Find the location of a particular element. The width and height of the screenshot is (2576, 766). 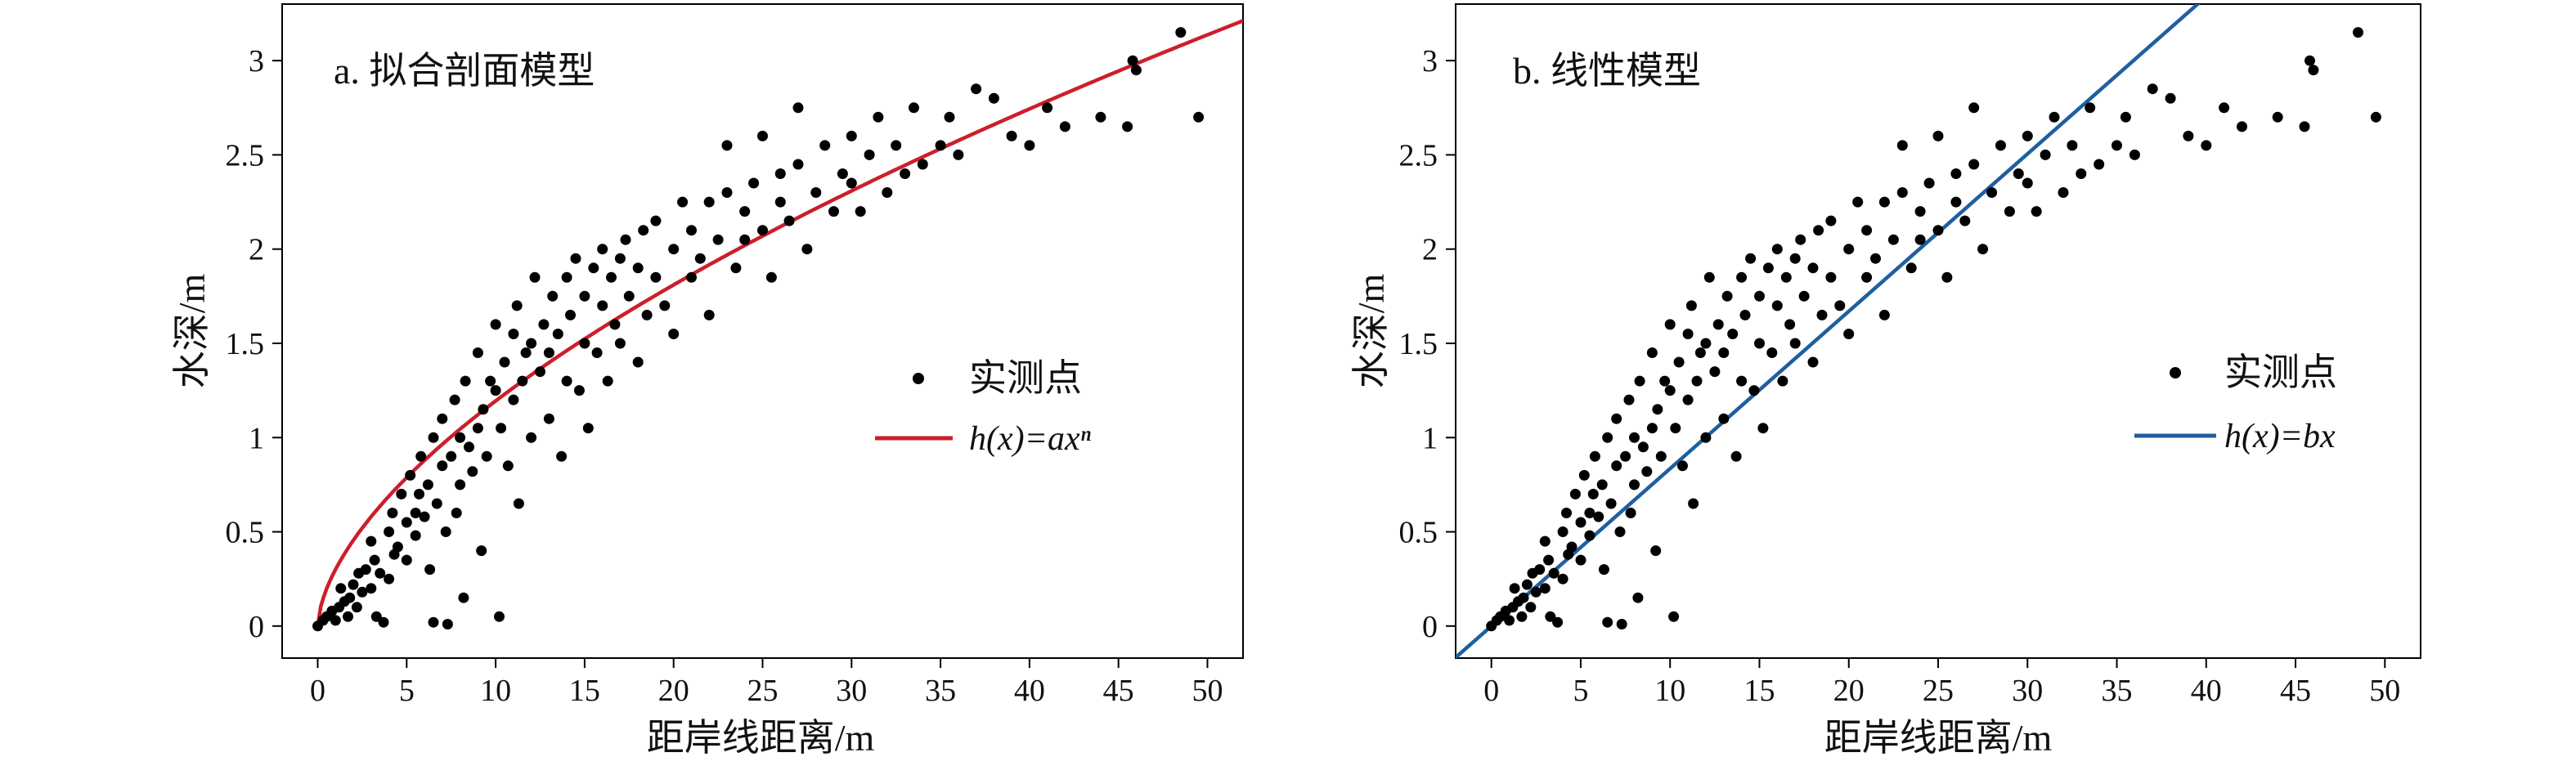

y-axis-title: 水深/m is located at coordinates (1371, 331).